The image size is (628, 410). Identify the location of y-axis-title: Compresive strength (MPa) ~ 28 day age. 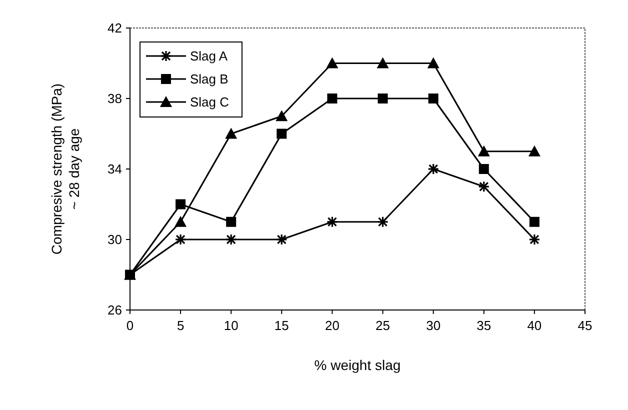
(65, 169).